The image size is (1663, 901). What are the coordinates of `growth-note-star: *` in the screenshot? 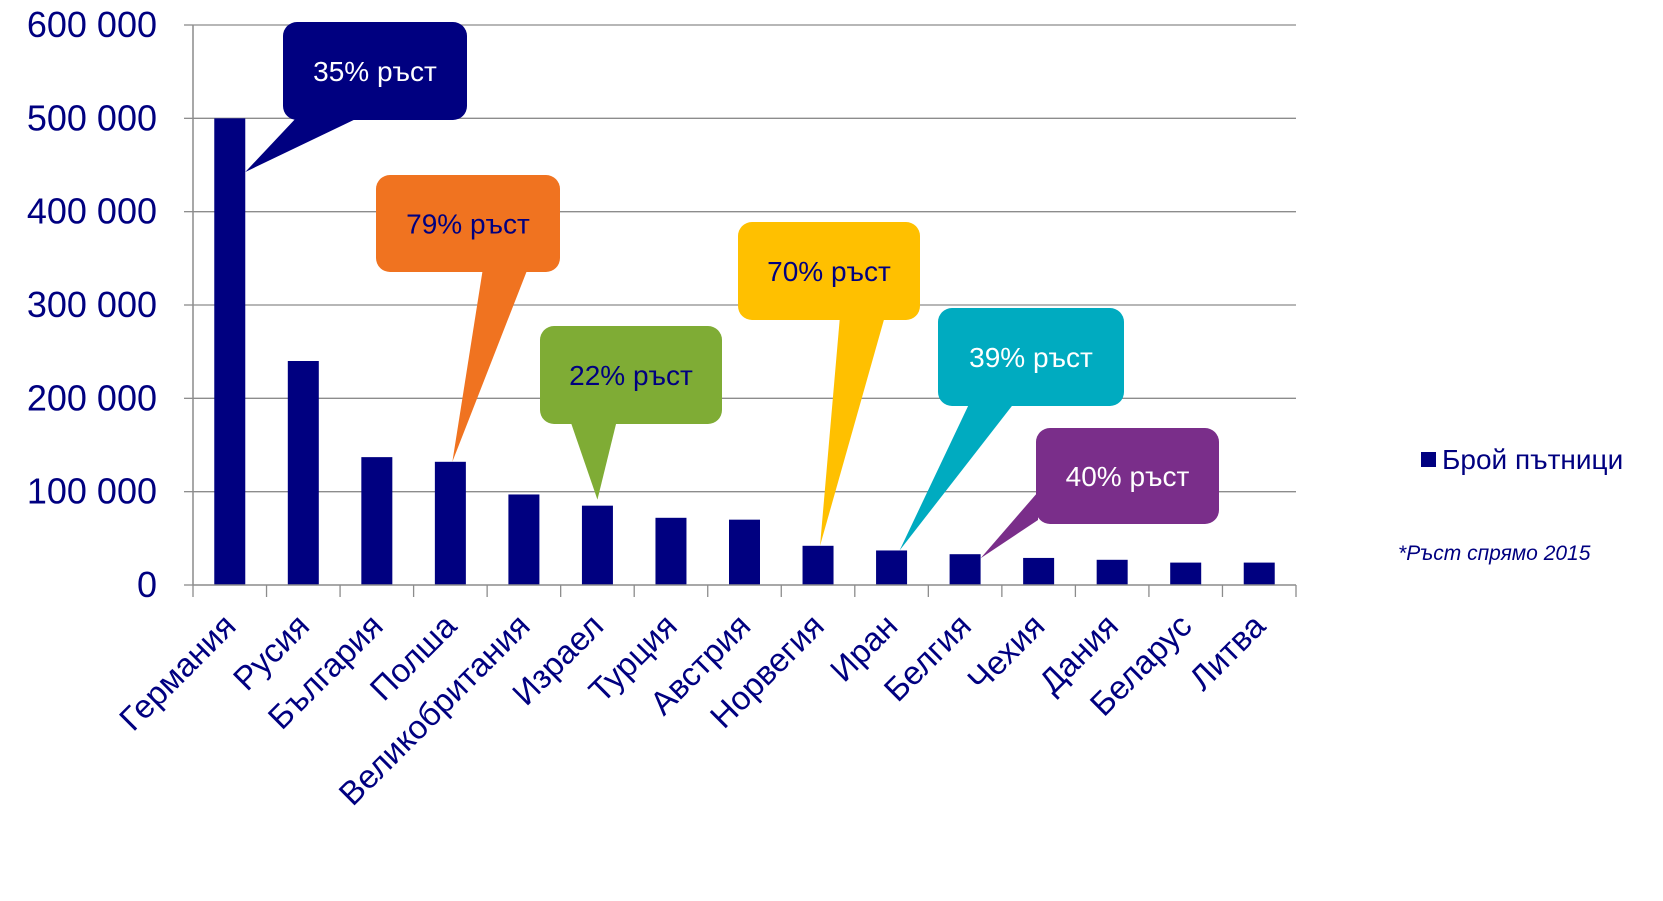 It's located at (1402, 553).